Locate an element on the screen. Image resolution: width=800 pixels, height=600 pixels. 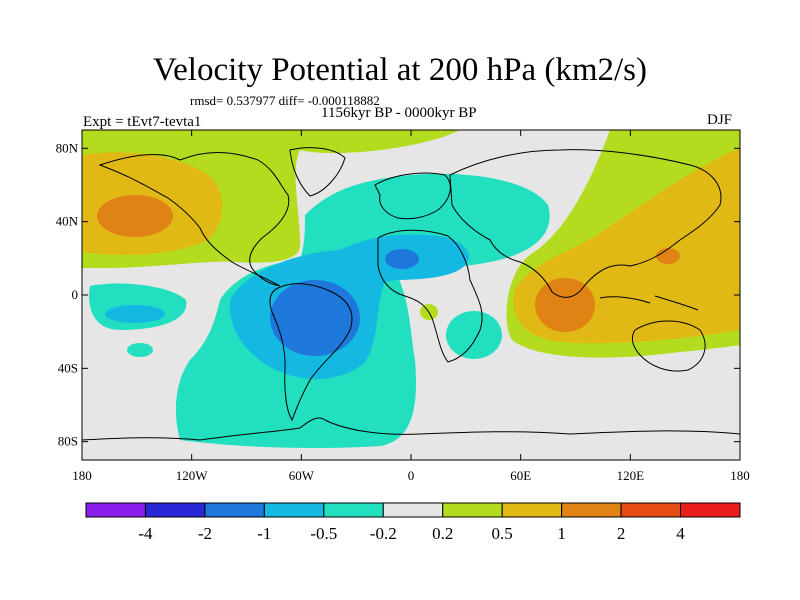
colorbar-label: -1 is located at coordinates (264, 533).